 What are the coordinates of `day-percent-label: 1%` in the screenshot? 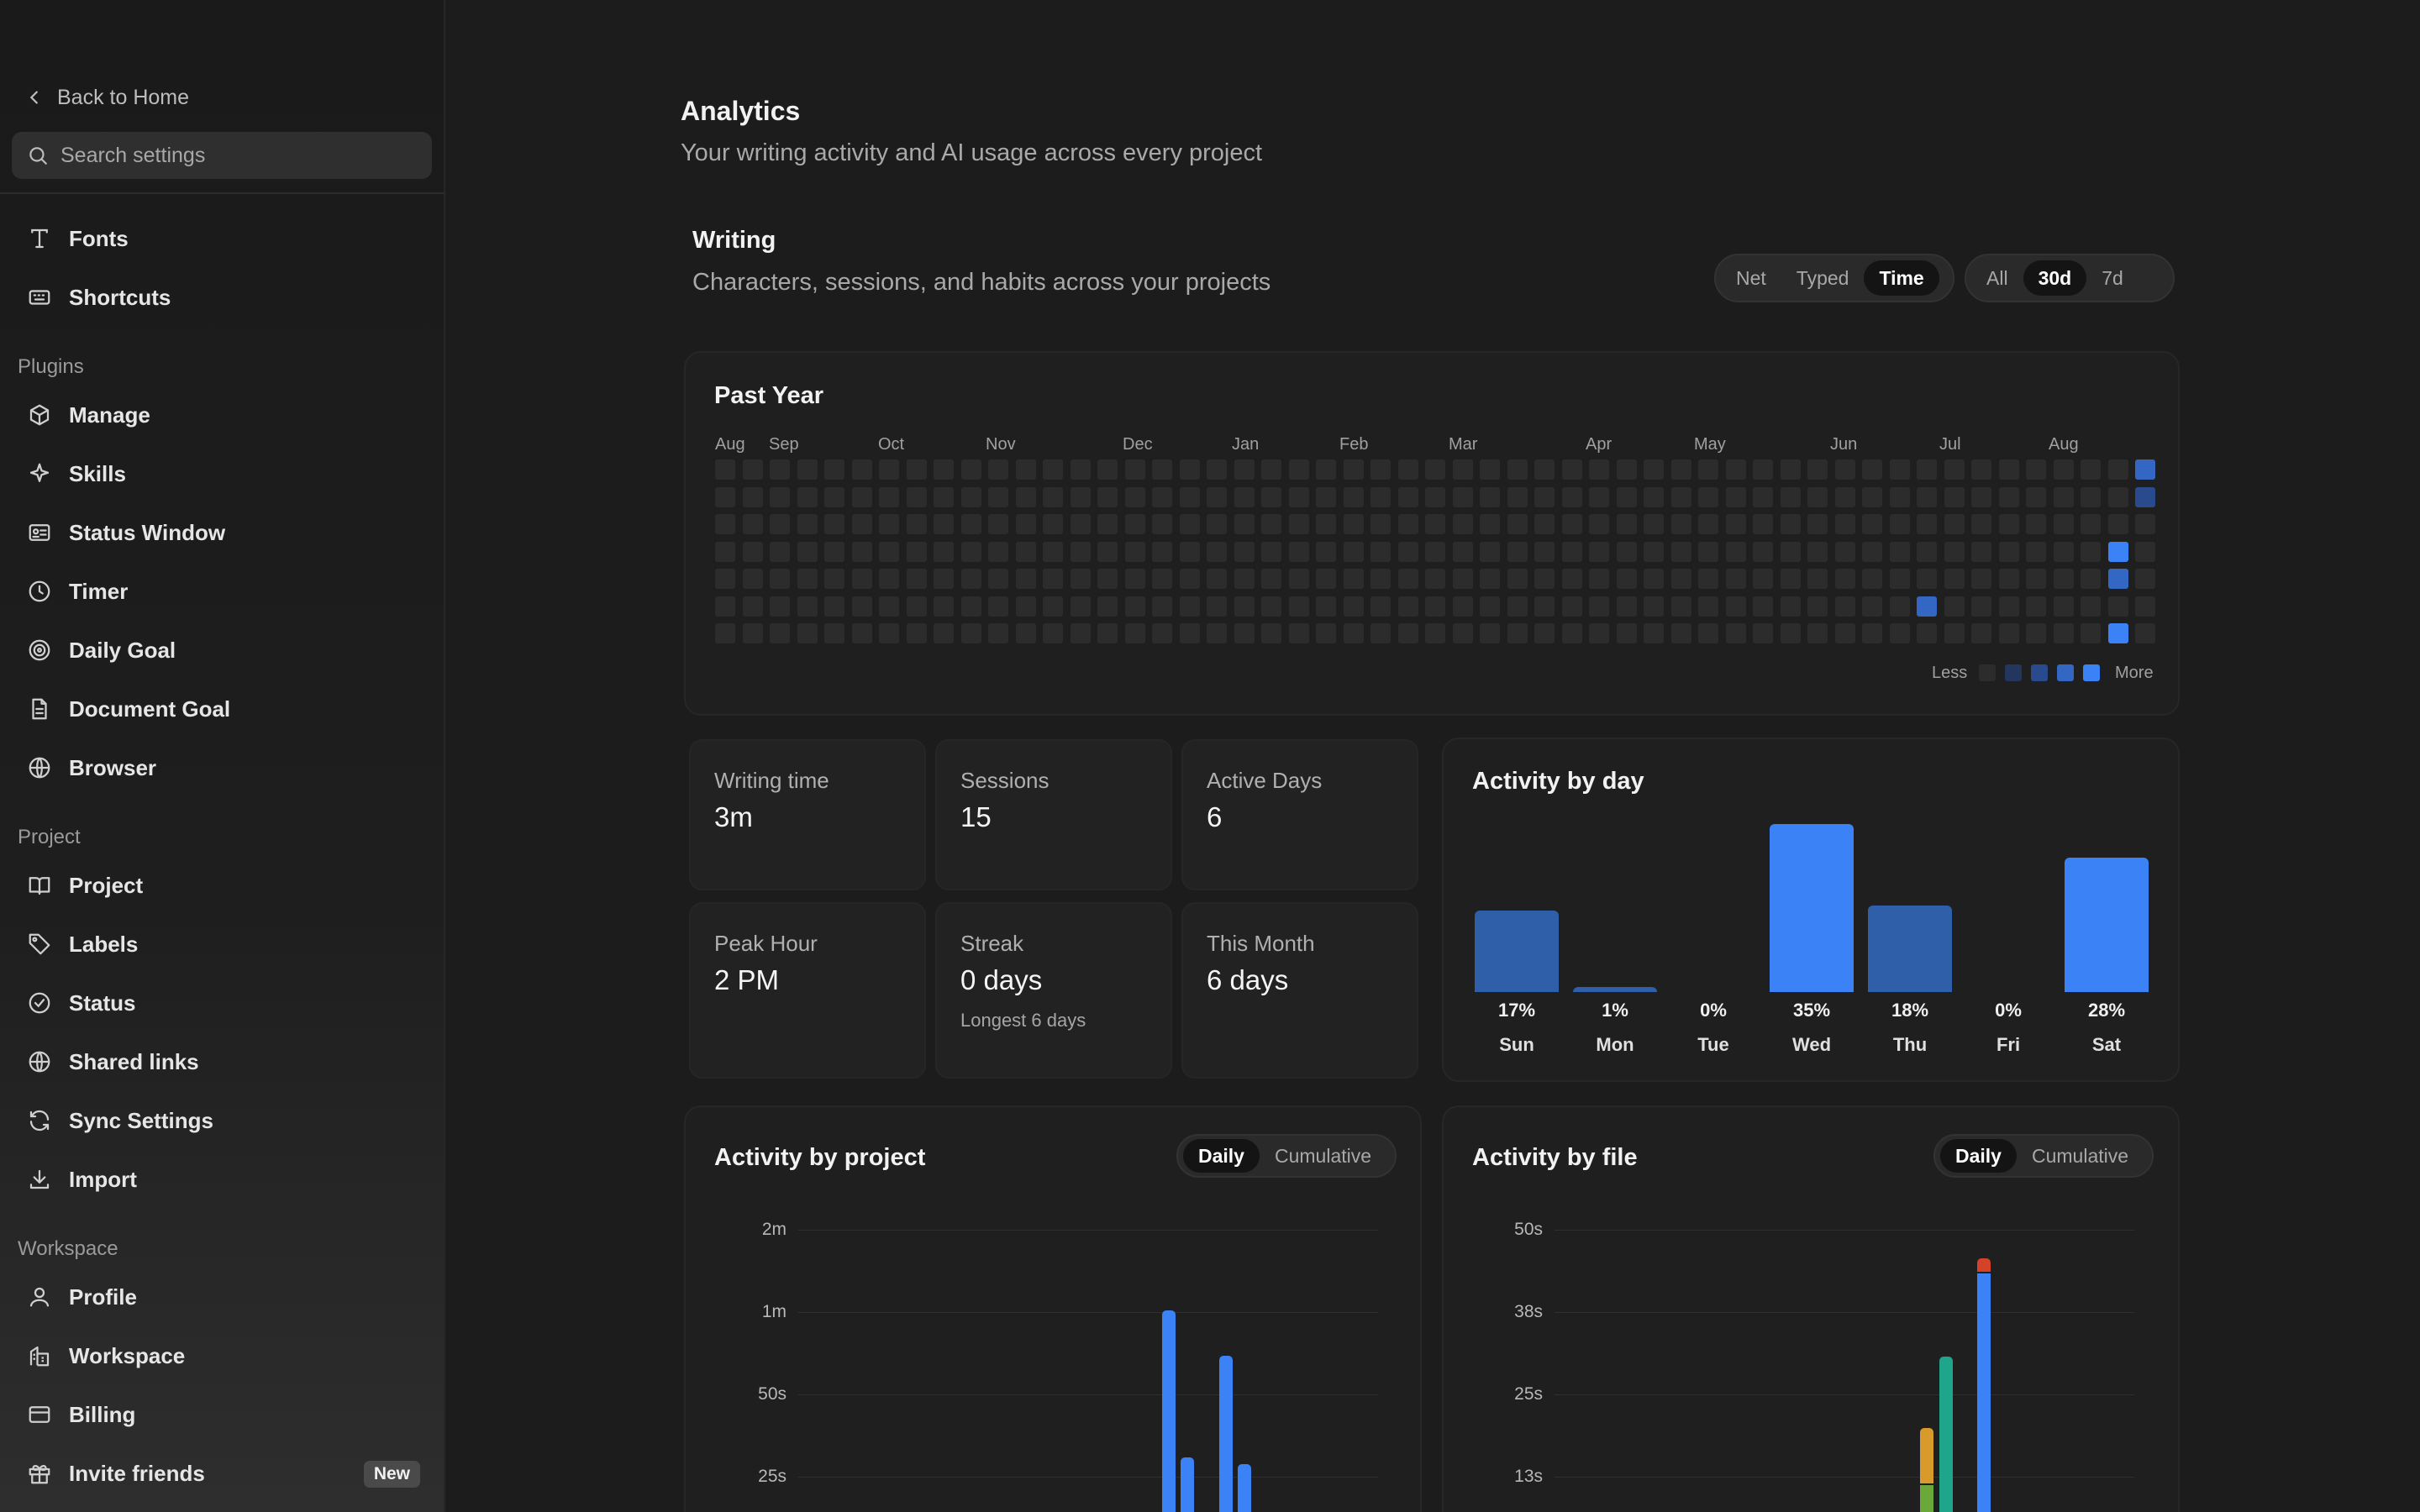 It's located at (1615, 1010).